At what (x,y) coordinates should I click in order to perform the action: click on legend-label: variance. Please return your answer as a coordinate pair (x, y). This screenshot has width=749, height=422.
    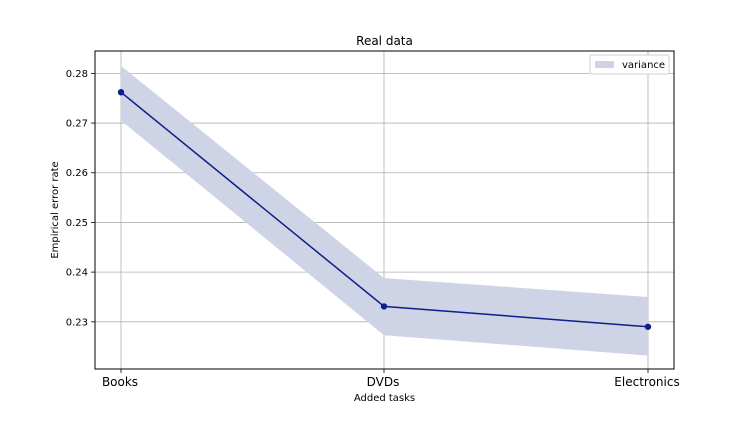
    Looking at the image, I should click on (643, 65).